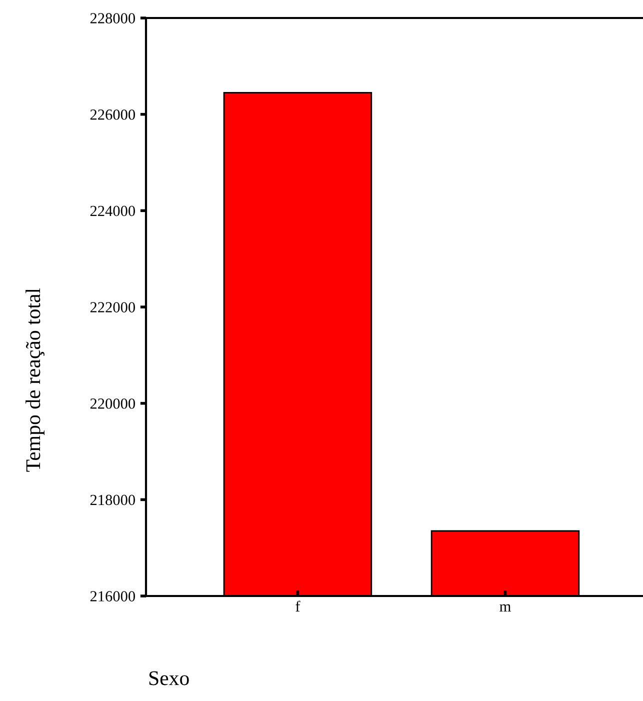 Image resolution: width=643 pixels, height=701 pixels. Describe the element at coordinates (112, 596) in the screenshot. I see `y-tick-label: 216000` at that location.